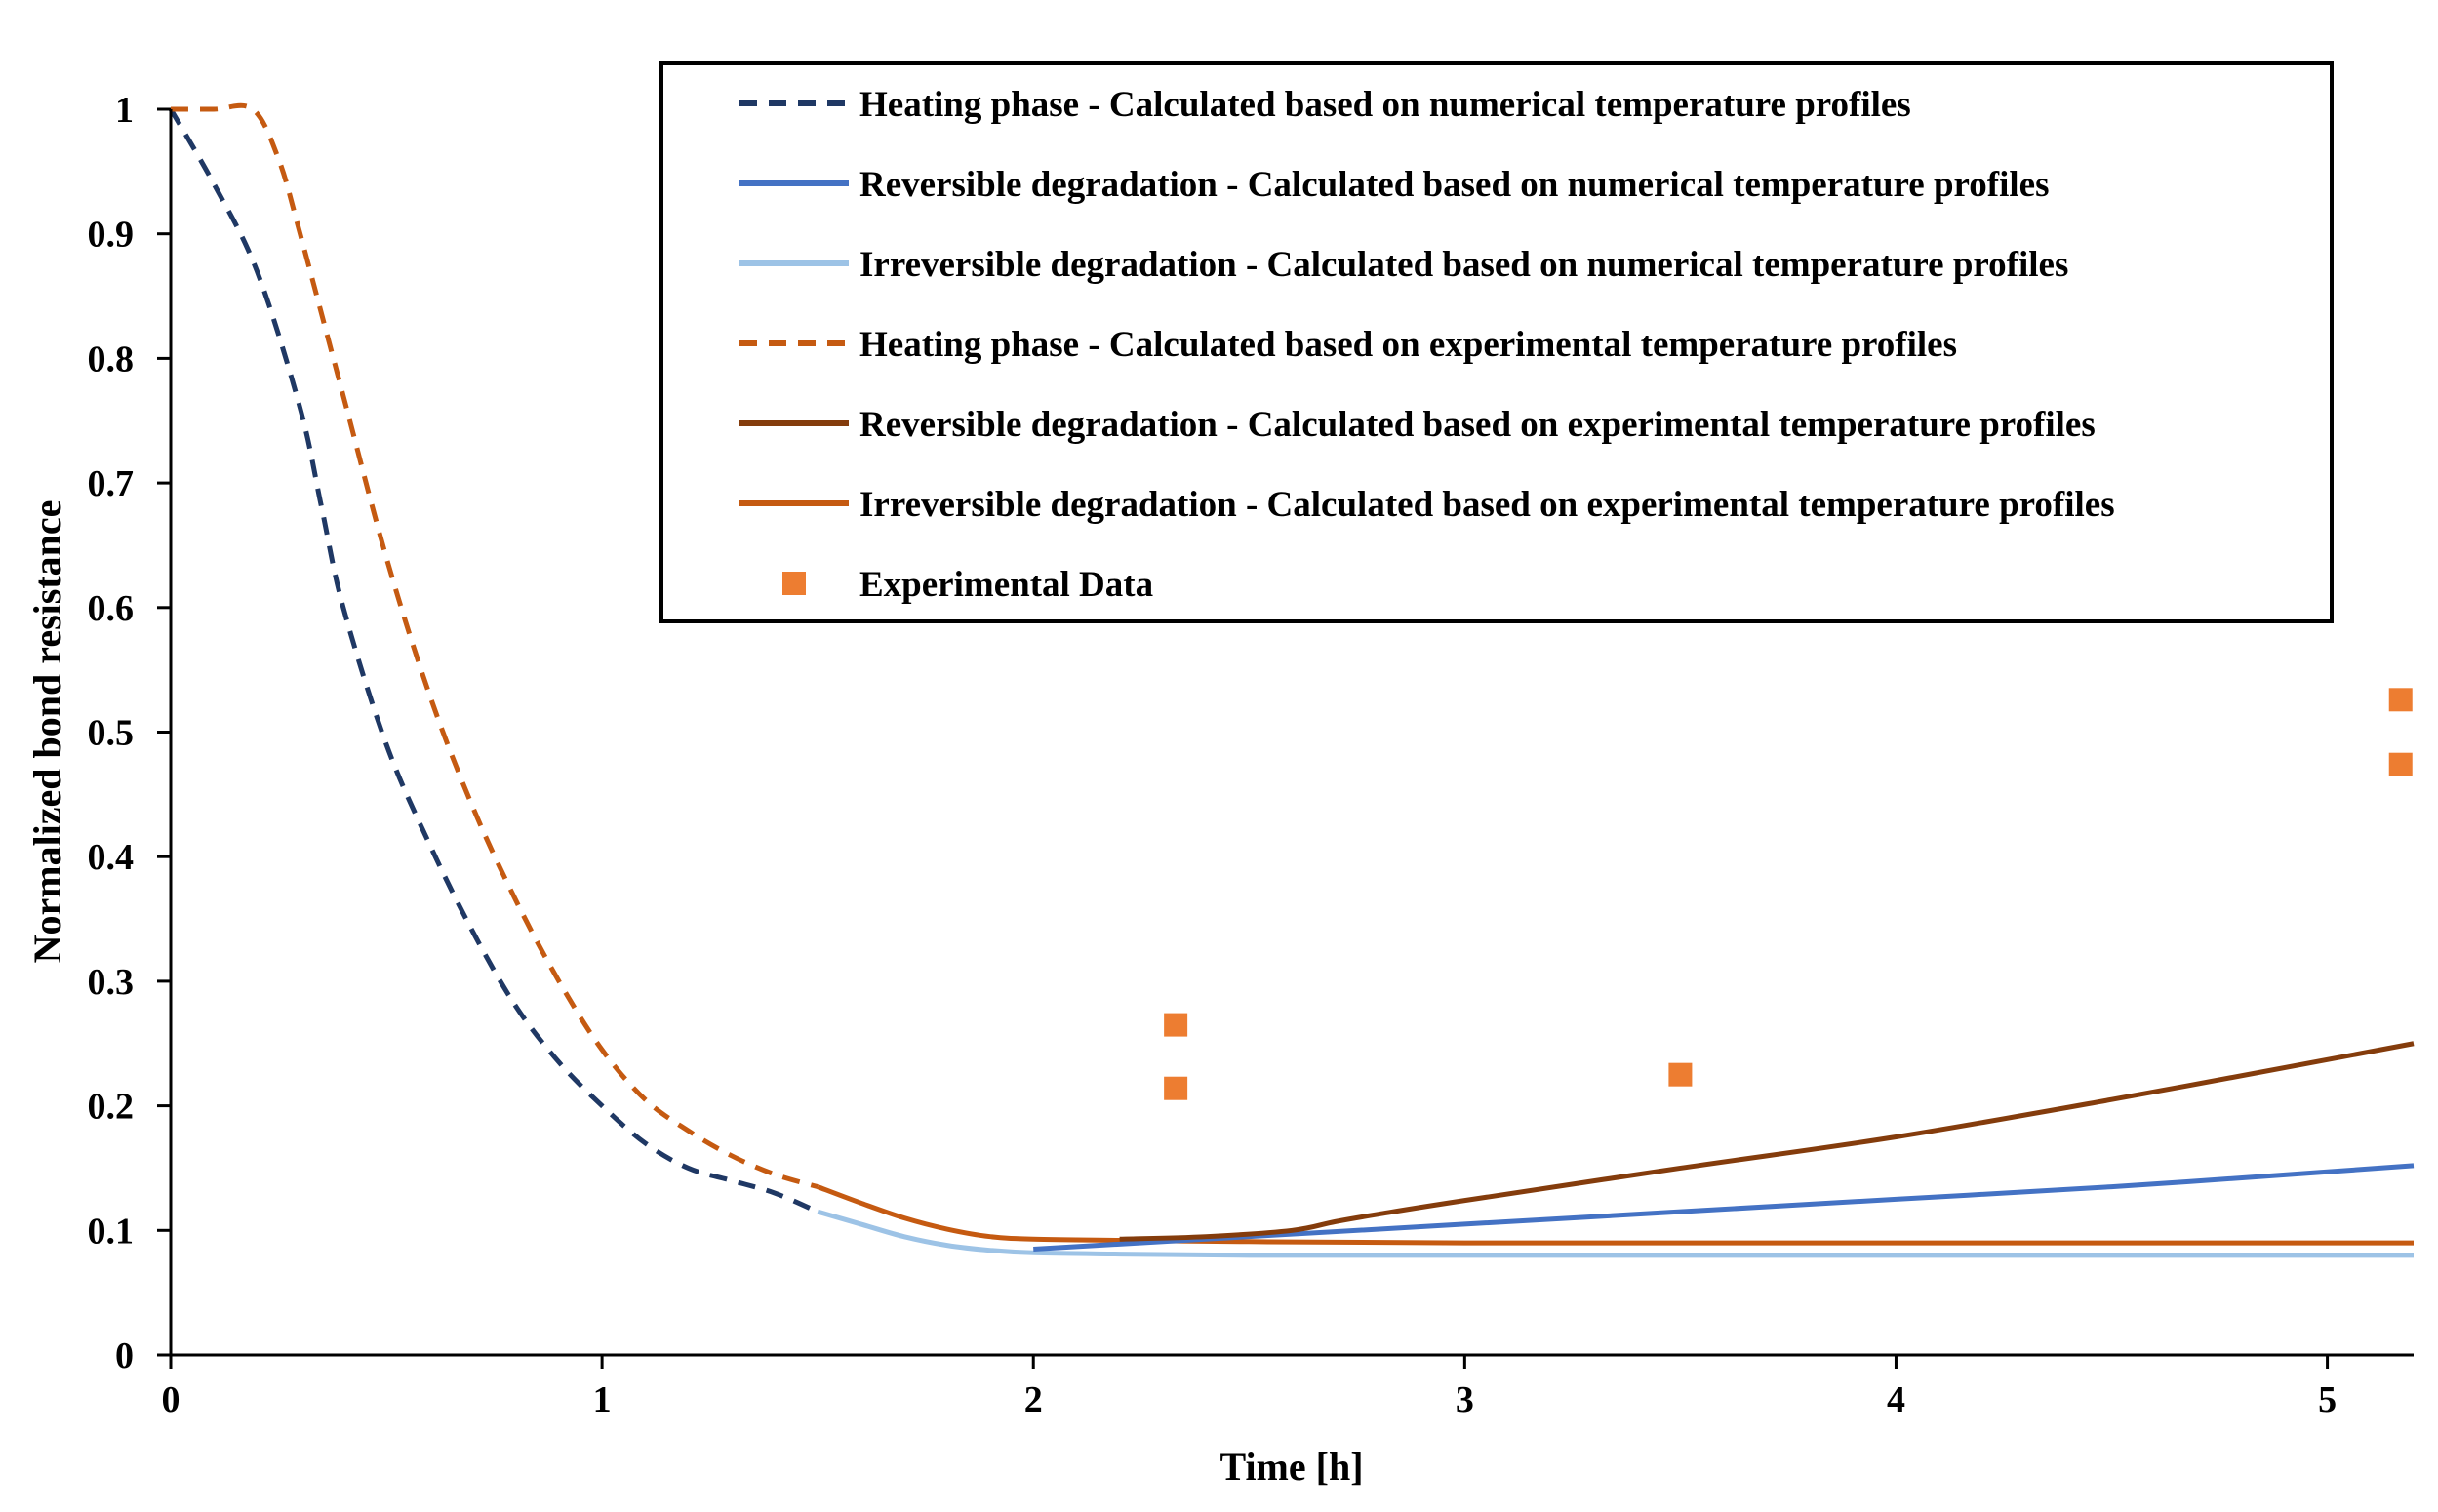 This screenshot has height=1512, width=2438. Describe the element at coordinates (1033, 1399) in the screenshot. I see `x-tick-label: 2` at that location.